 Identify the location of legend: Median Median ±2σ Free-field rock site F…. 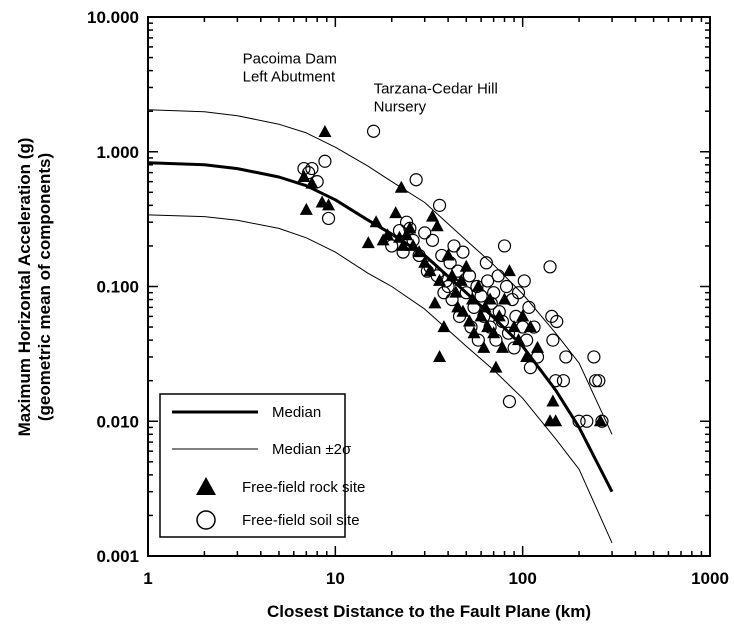
(262, 465).